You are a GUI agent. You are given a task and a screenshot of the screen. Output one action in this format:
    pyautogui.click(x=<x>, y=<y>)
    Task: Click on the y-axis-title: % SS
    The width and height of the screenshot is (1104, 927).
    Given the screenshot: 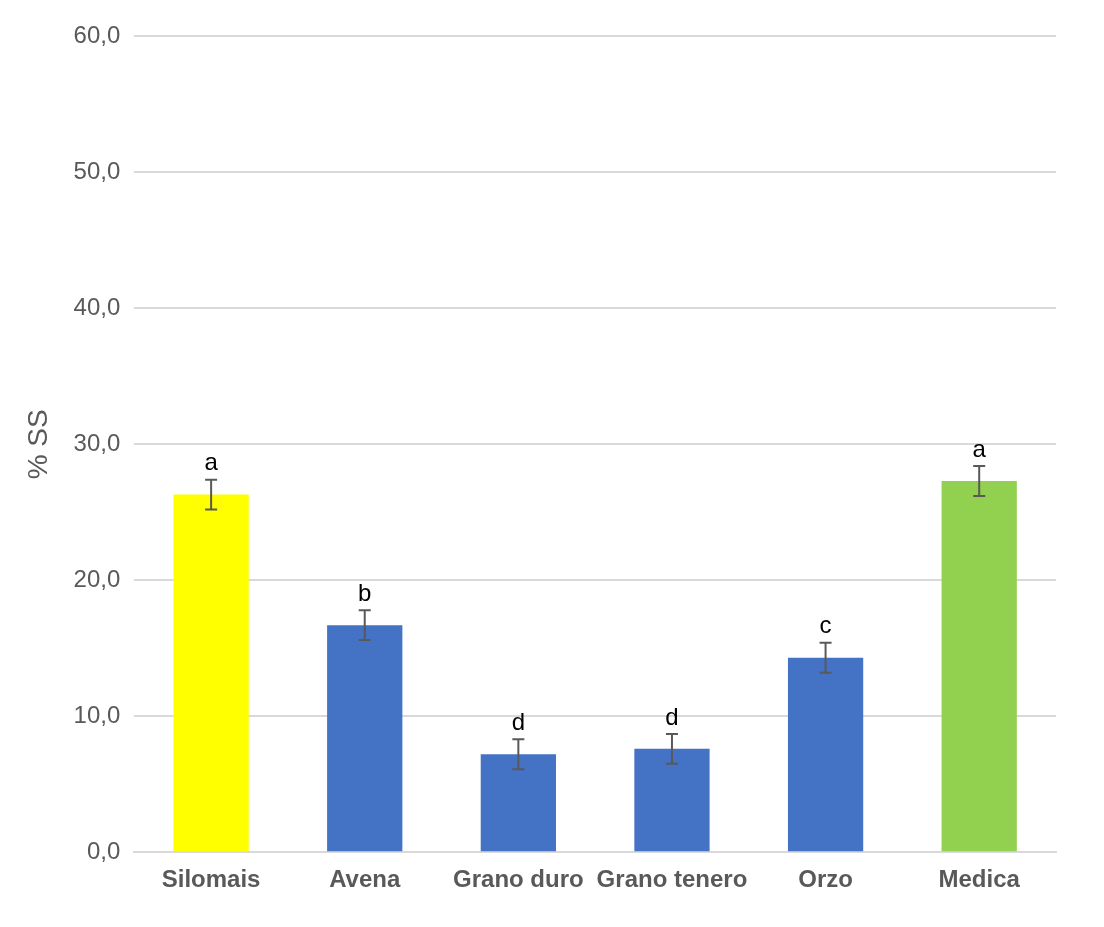 What is the action you would take?
    pyautogui.click(x=37, y=444)
    